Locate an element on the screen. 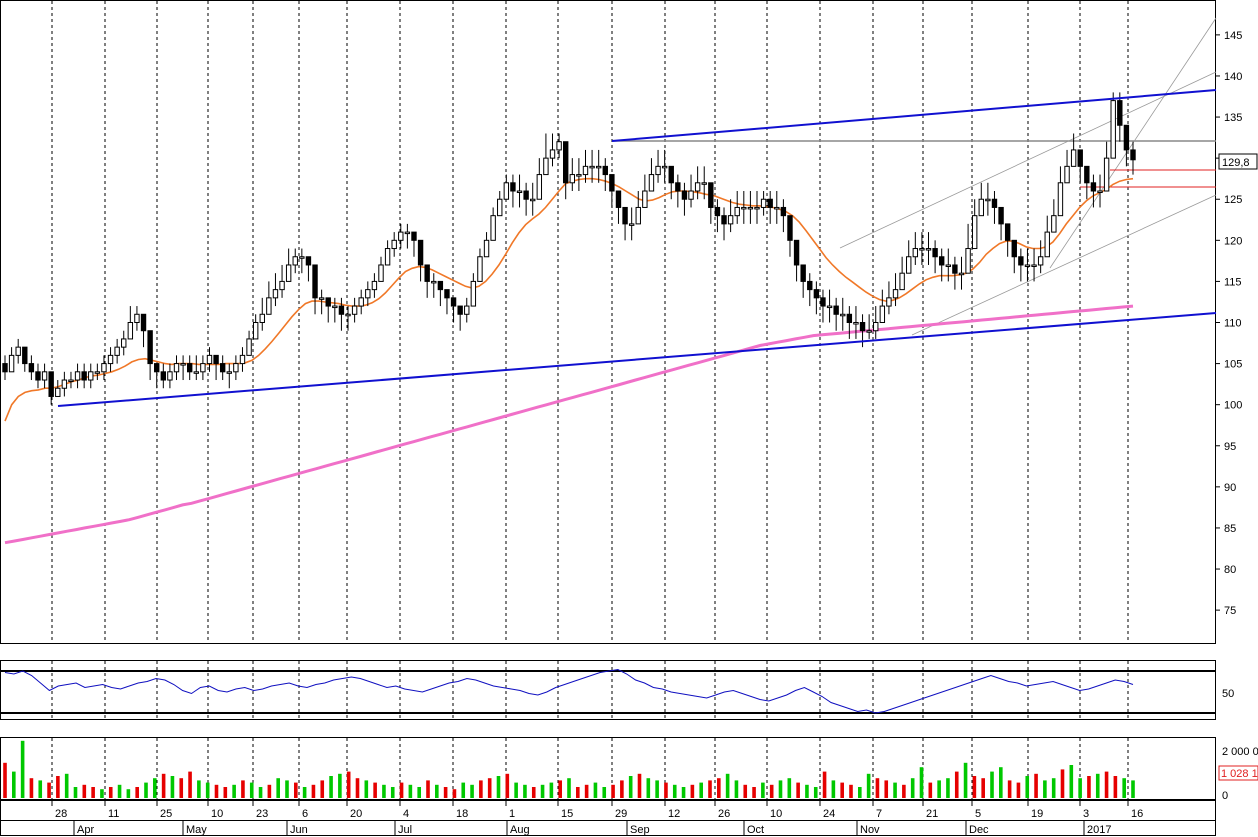 The height and width of the screenshot is (837, 1258). gray-channel-line-upper is located at coordinates (1028, 160).